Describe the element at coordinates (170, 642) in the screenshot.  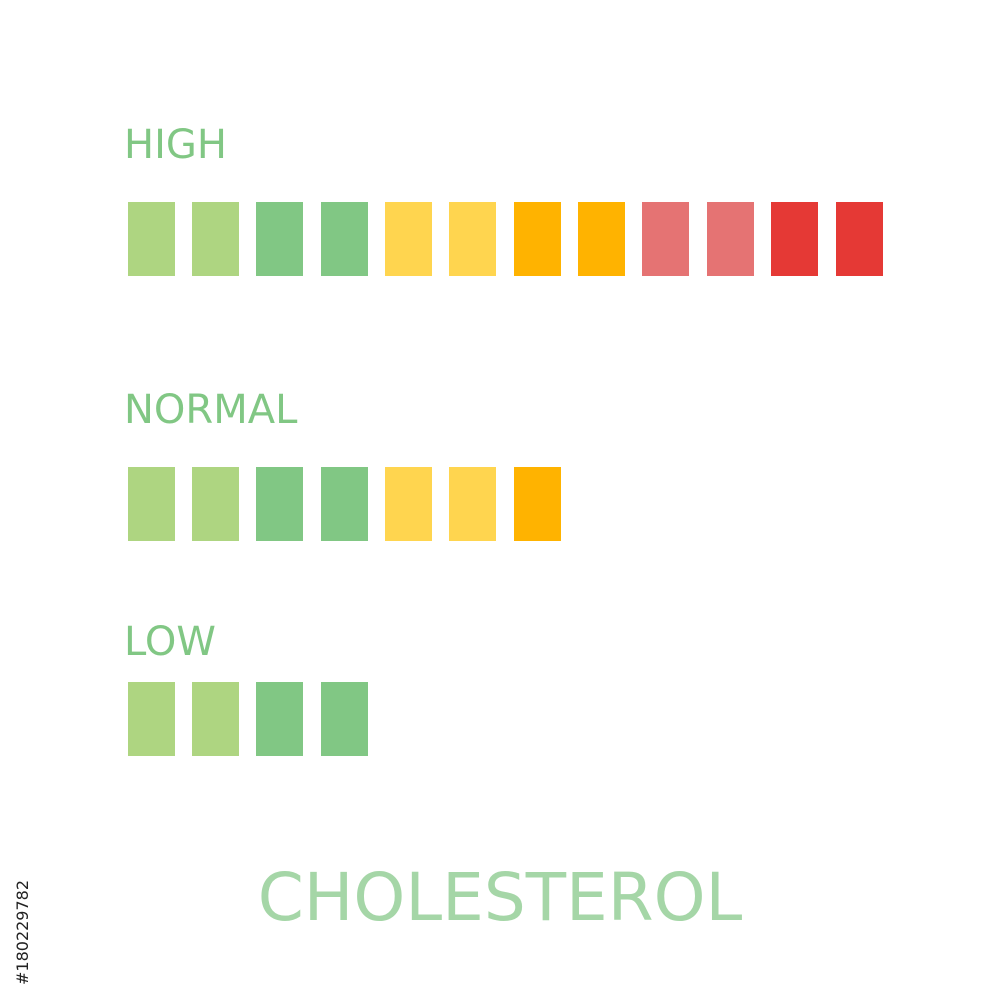
I see `level-label: LOW` at that location.